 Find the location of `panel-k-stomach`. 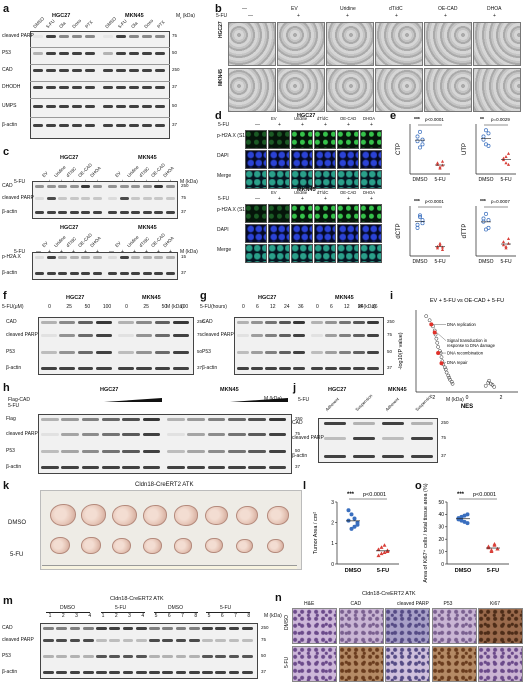

panel-k-stomach is located at coordinates (63, 515).